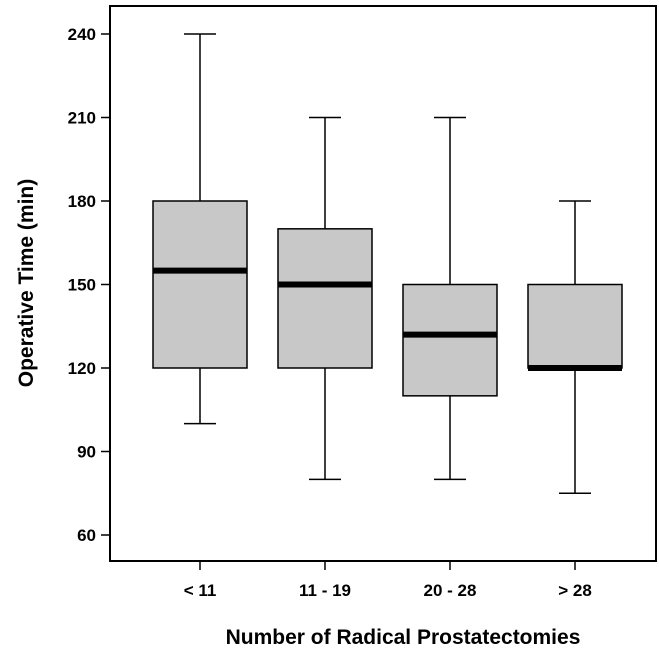 The height and width of the screenshot is (654, 659). Describe the element at coordinates (82, 285) in the screenshot. I see `y-tick-label: 150` at that location.